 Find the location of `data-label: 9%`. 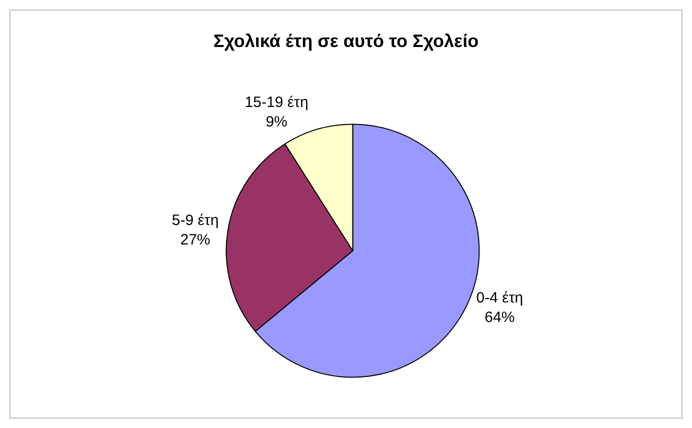

data-label: 9% is located at coordinates (277, 122).